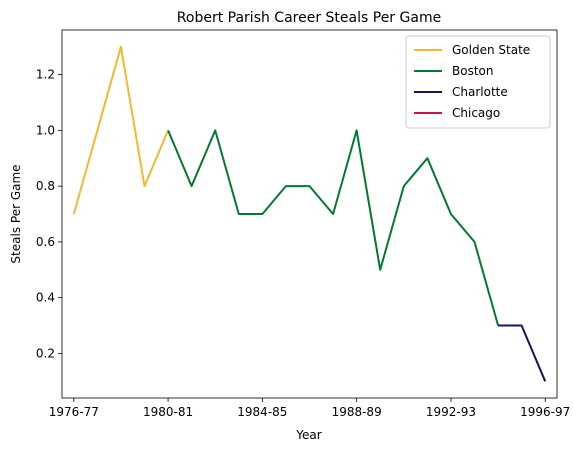 This screenshot has height=453, width=573. What do you see at coordinates (491, 50) in the screenshot?
I see `legend-label-0: Golden State` at bounding box center [491, 50].